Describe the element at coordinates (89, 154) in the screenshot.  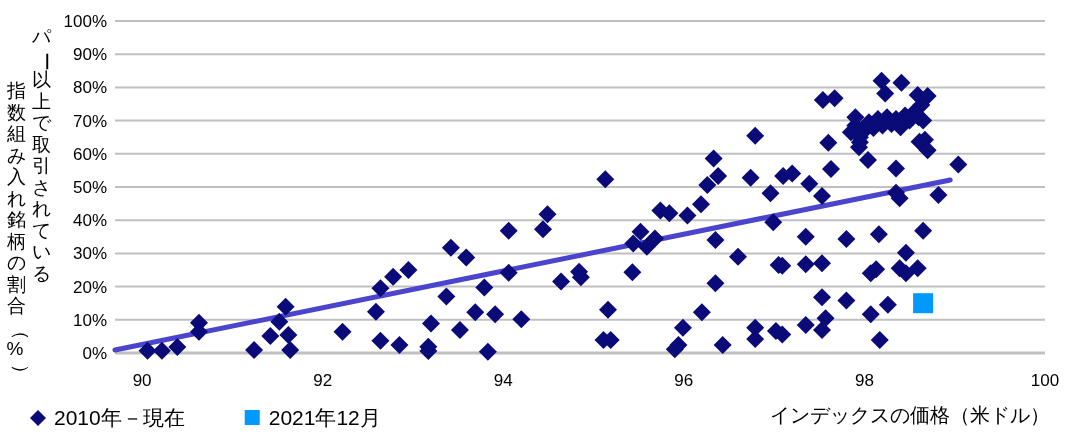
I see `y-tick-label: 60%` at that location.